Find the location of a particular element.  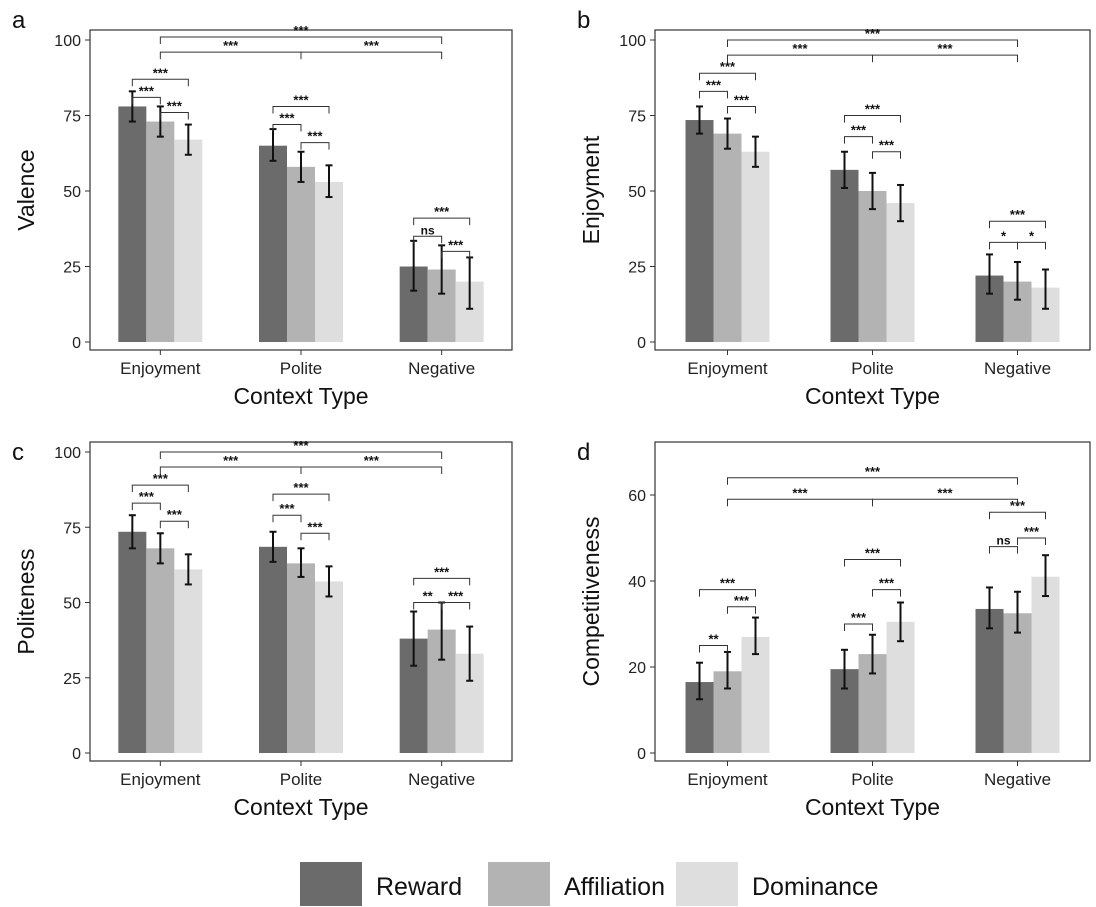

y-tick-label: 100 is located at coordinates (67, 453).